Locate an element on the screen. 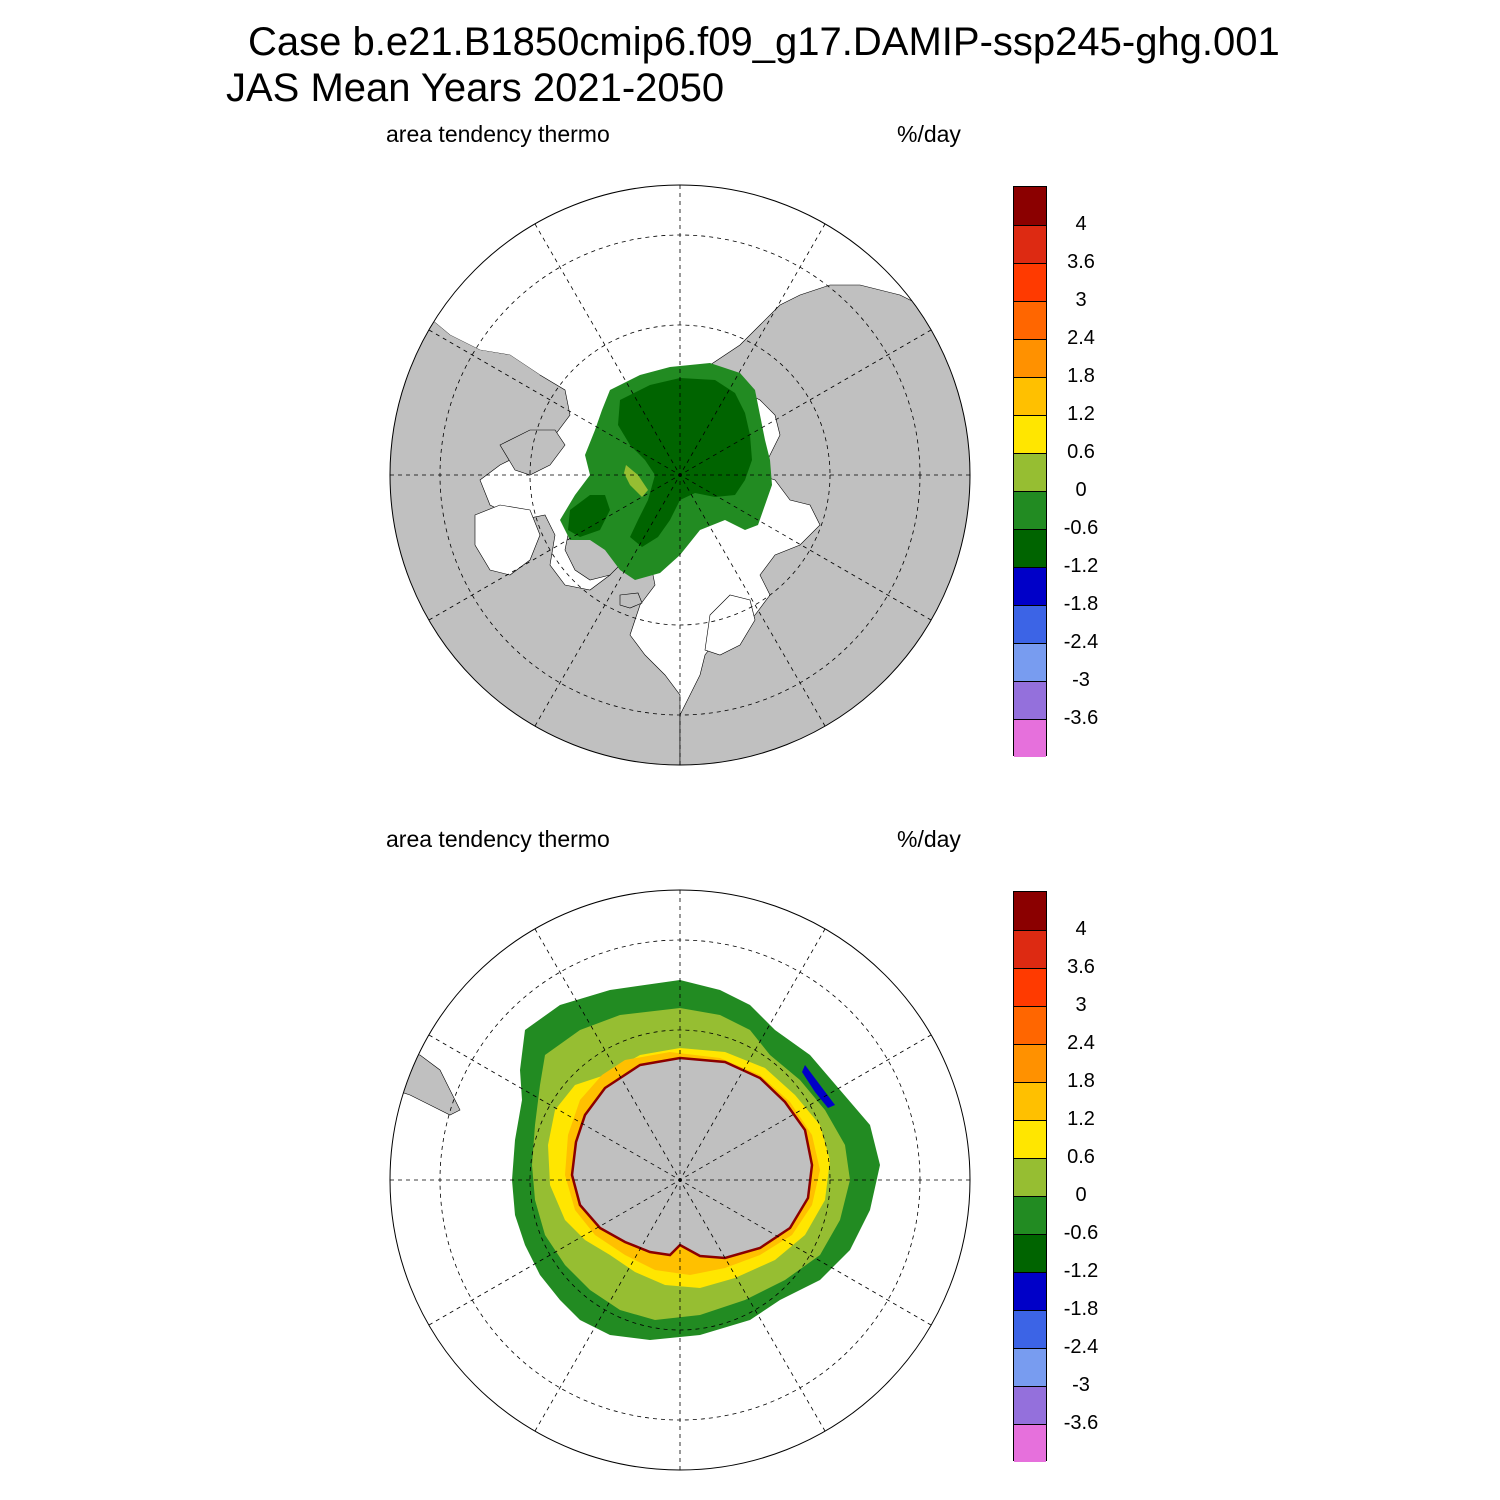  south-colorbar-label-0: 4 is located at coordinates (1081, 929).